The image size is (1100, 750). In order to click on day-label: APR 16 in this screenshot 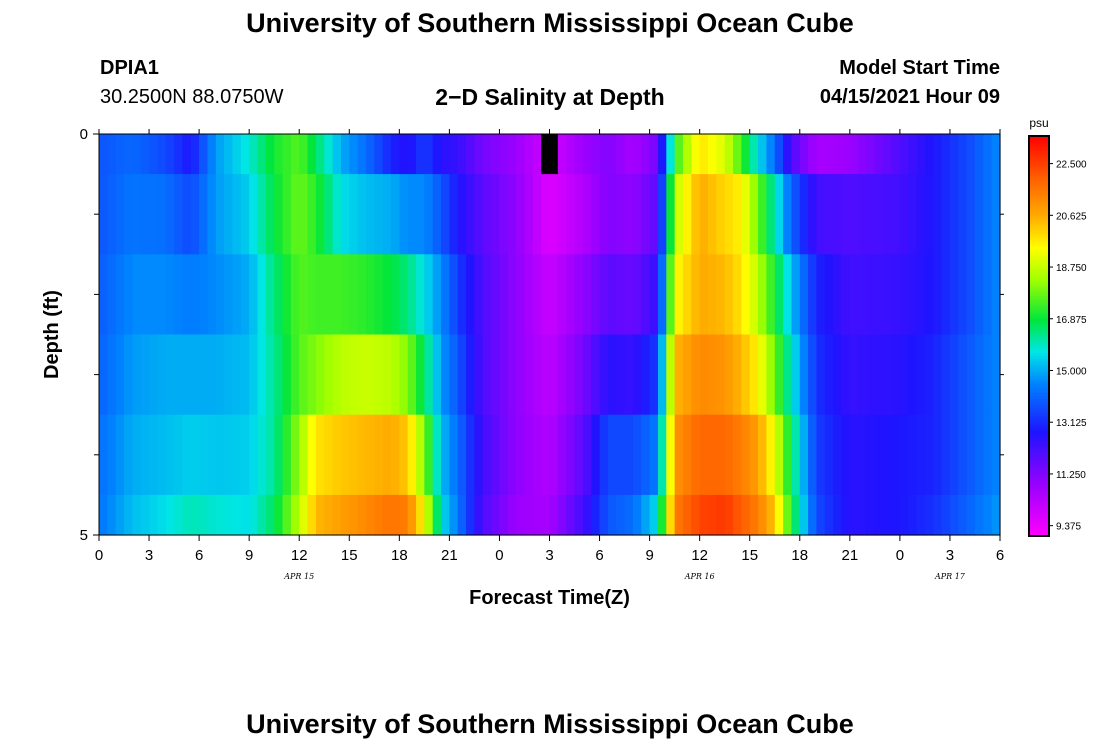, I will do `click(699, 576)`.